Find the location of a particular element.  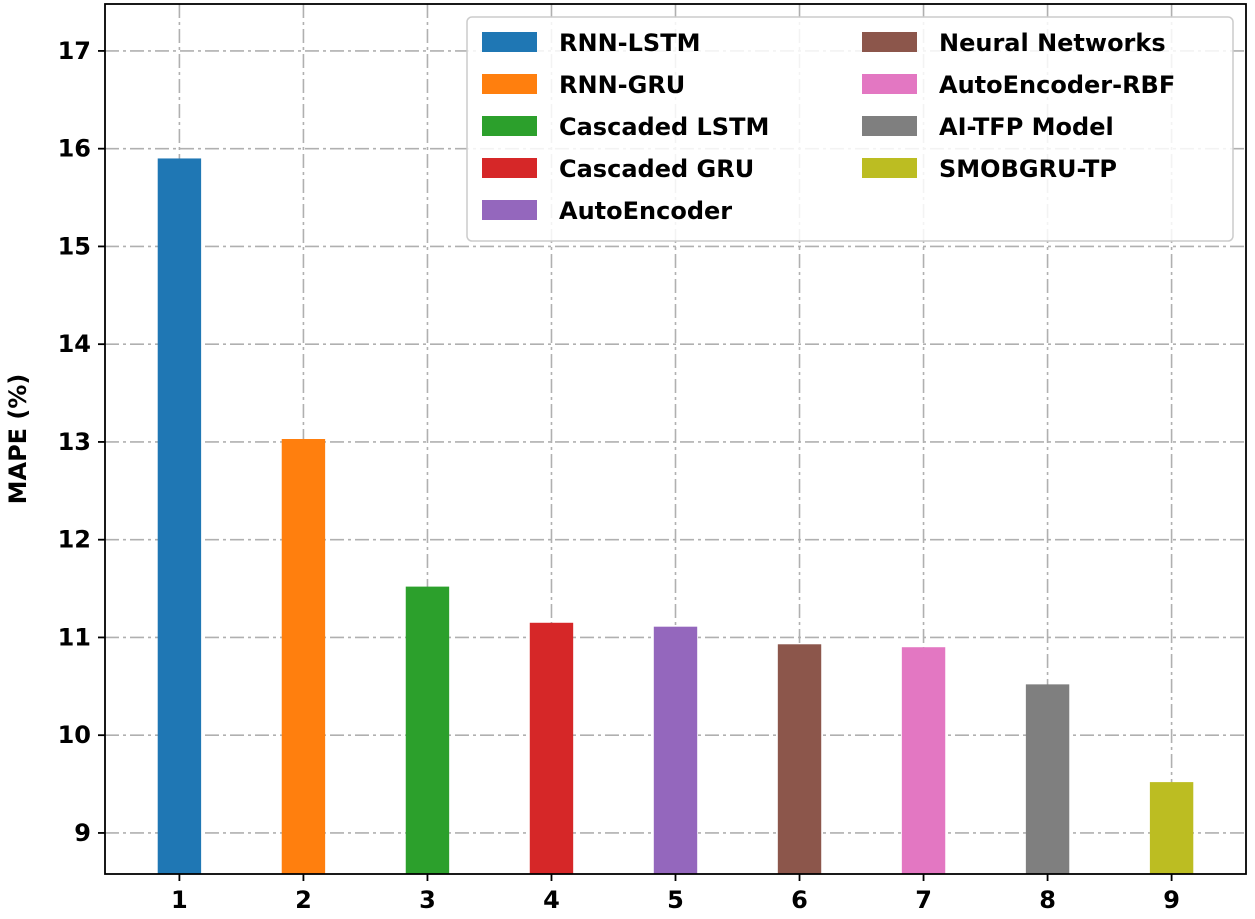

x-tick-label: 1 is located at coordinates (179, 900).